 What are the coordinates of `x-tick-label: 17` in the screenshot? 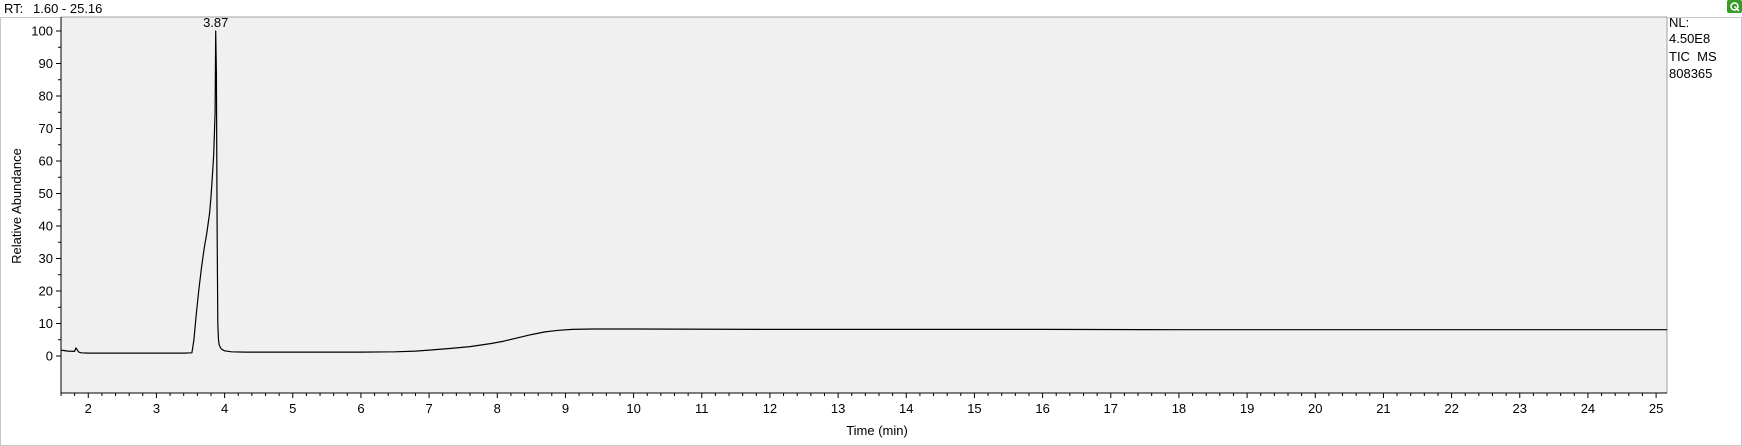 It's located at (1111, 408).